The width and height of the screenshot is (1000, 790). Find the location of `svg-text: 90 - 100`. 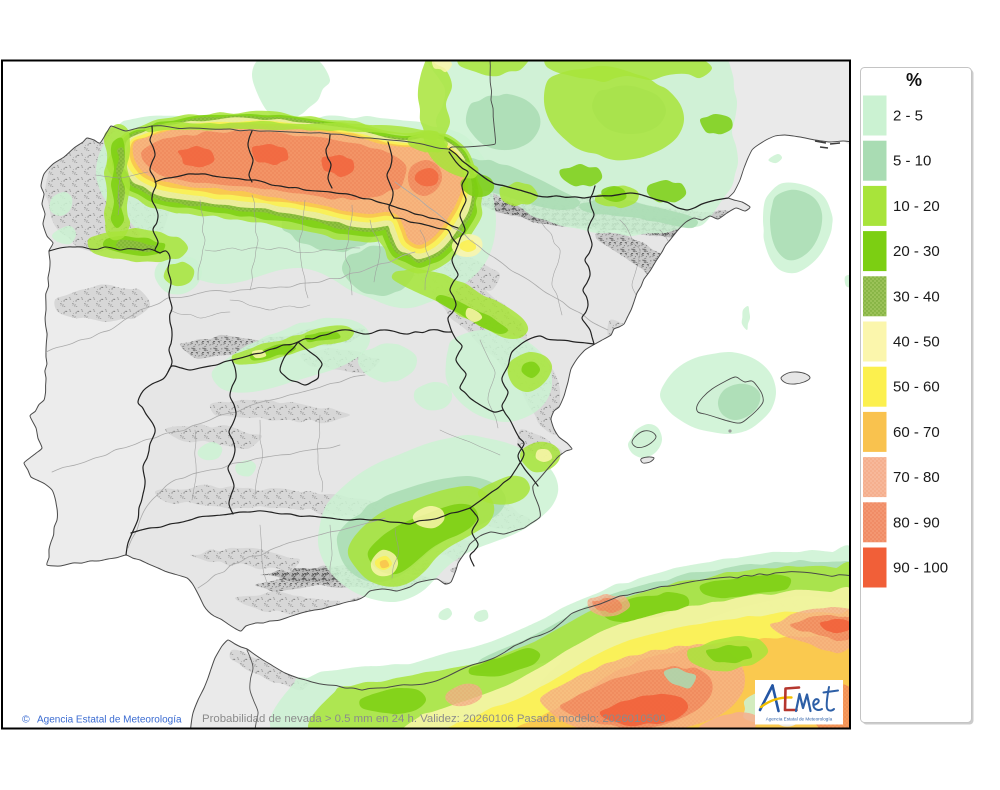

svg-text: 90 - 100 is located at coordinates (920, 568).